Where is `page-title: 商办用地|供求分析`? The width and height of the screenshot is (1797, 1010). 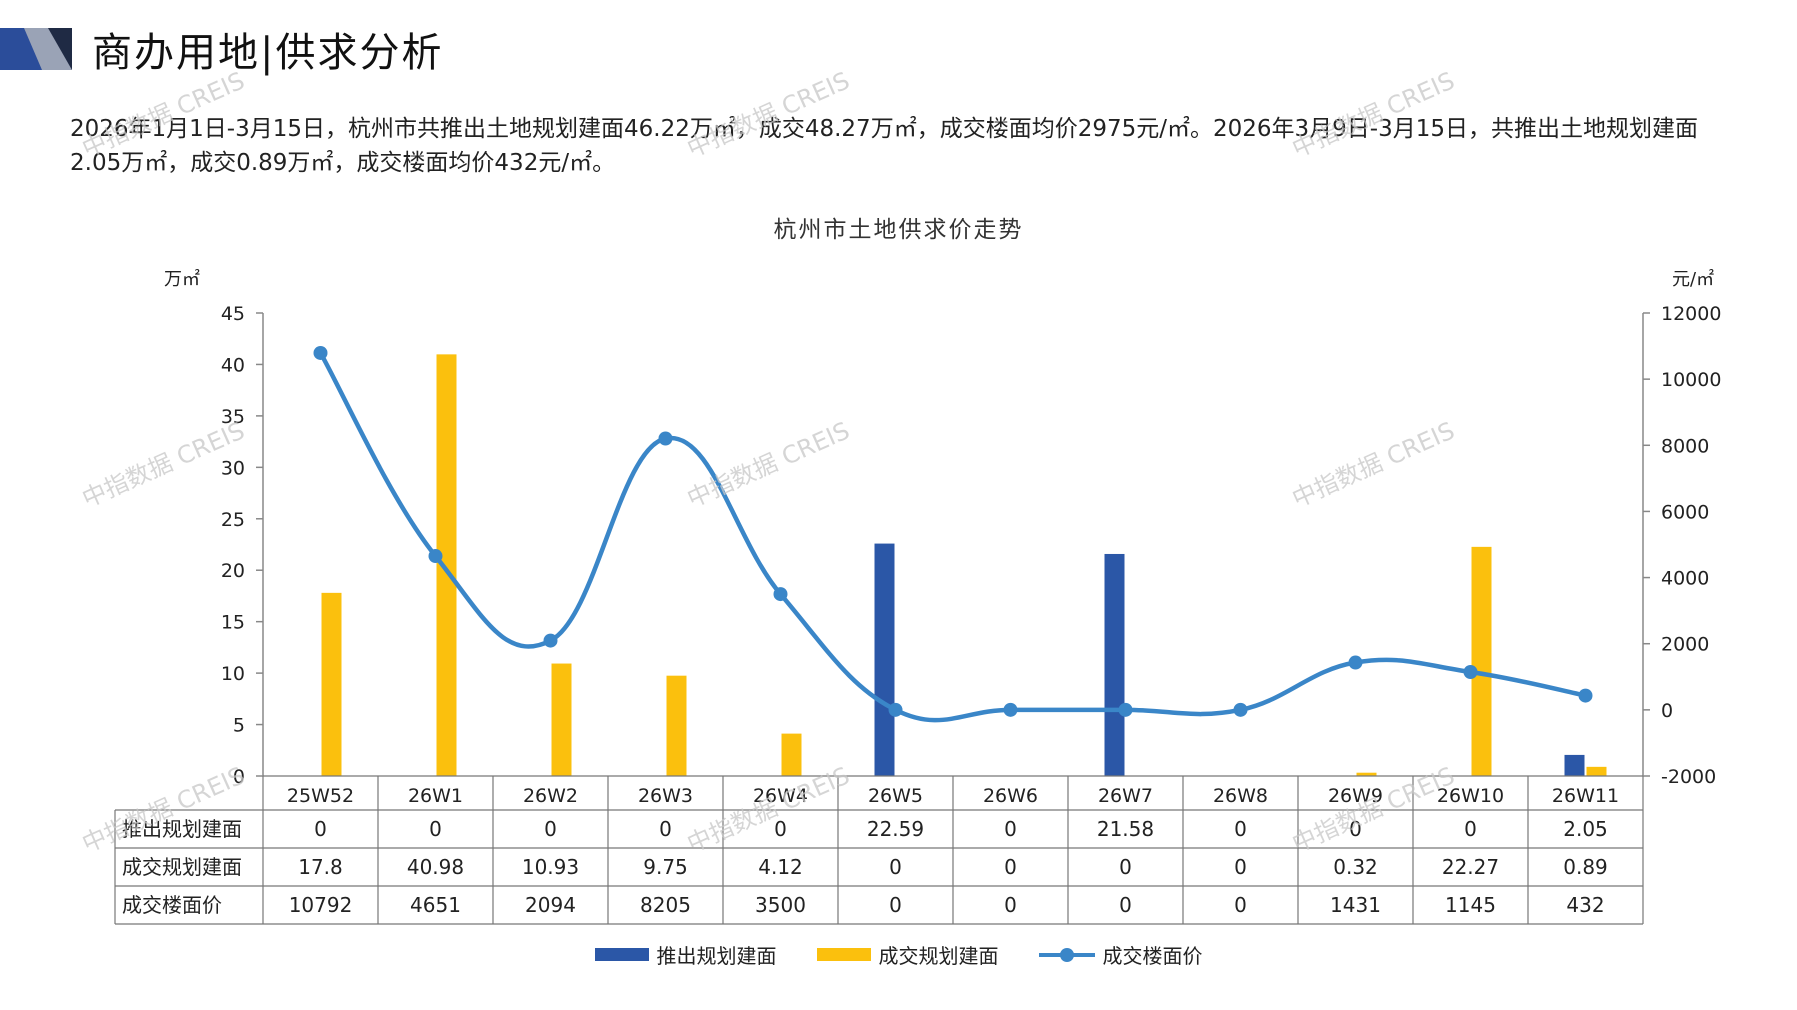 page-title: 商办用地|供求分析 is located at coordinates (268, 53).